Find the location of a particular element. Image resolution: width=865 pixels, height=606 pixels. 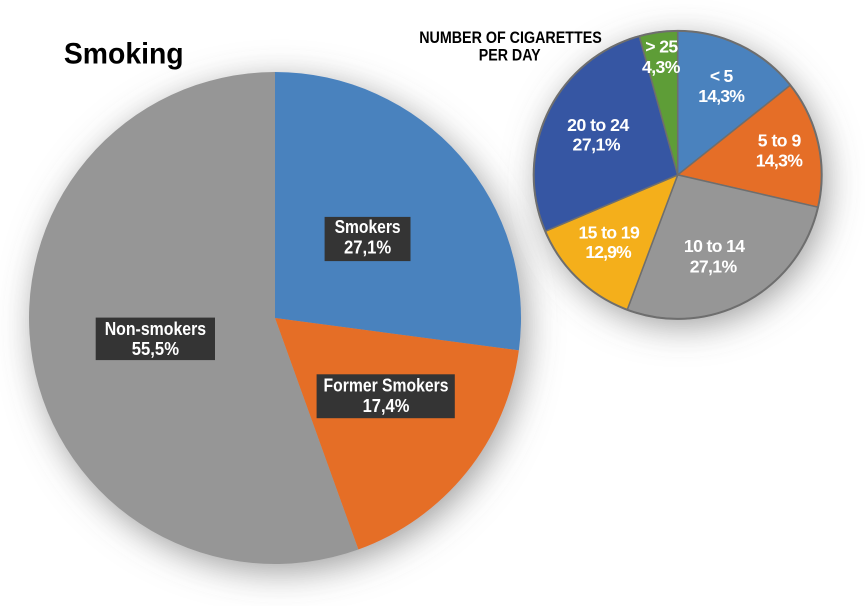

svg-text: > 25 is located at coordinates (661, 47).